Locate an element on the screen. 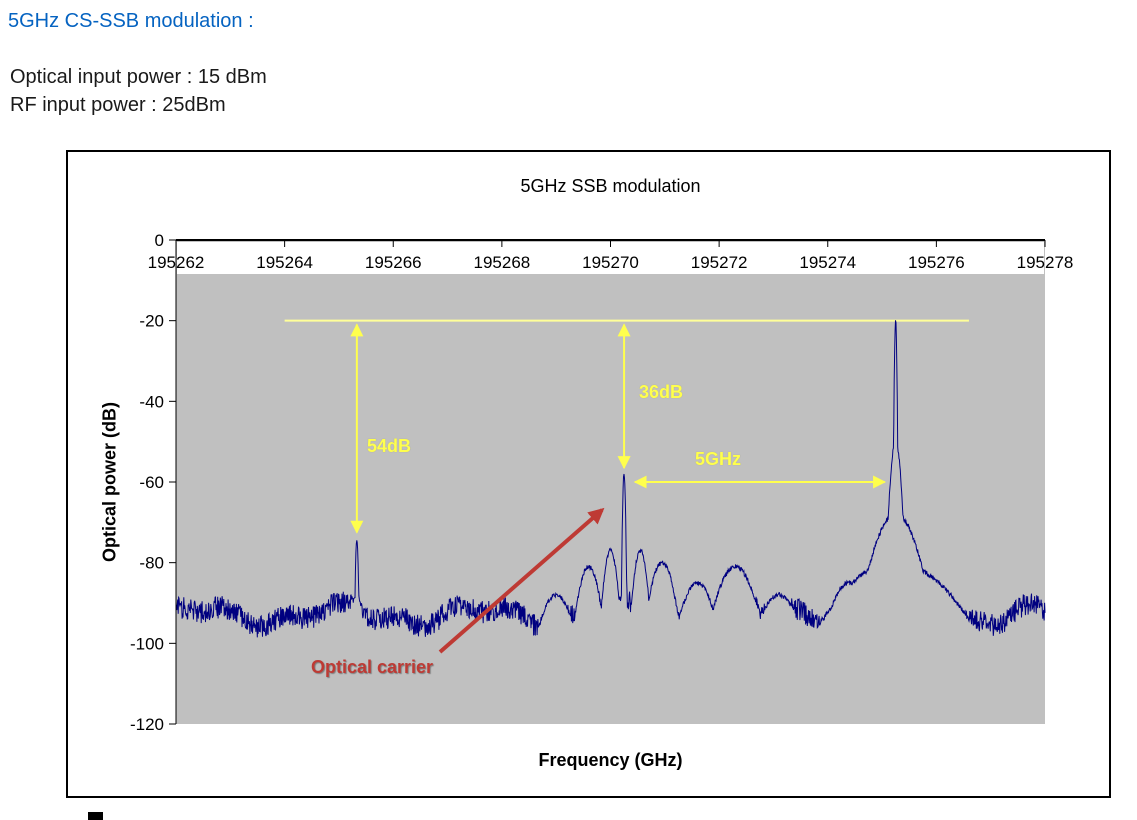  annotation-optical-carrier: Optical carrier is located at coordinates (372, 667).